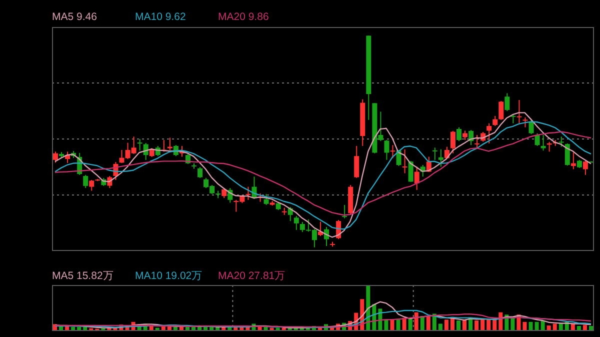 Image resolution: width=600 pixels, height=337 pixels. What do you see at coordinates (75, 17) in the screenshot?
I see `text: MA5 9.46` at bounding box center [75, 17].